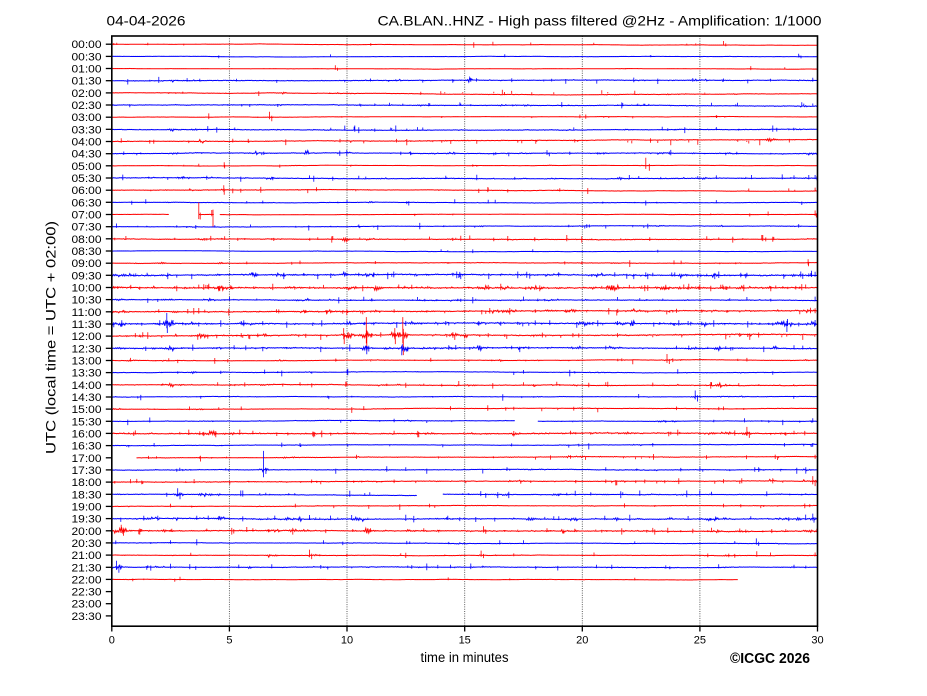  I want to click on svg-text: 0, so click(112, 641).